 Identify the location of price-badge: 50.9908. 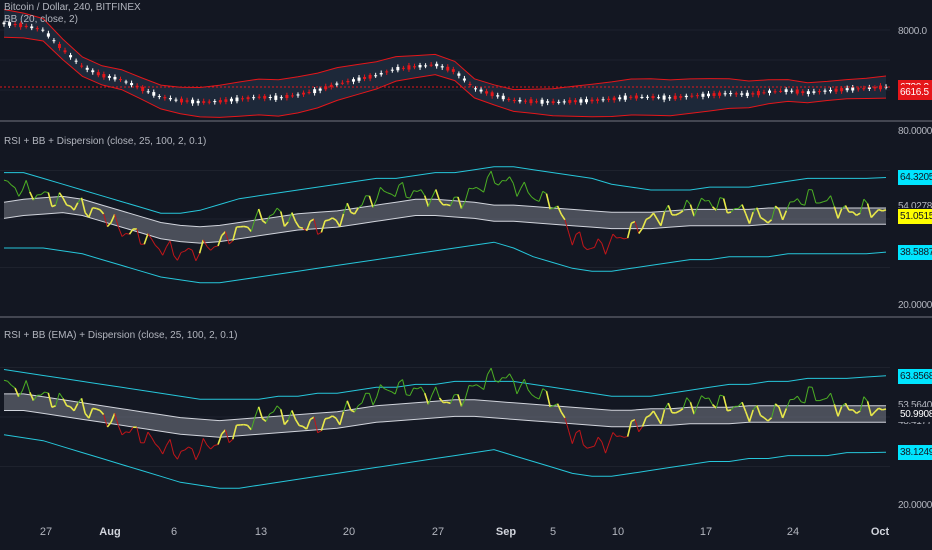
(915, 415).